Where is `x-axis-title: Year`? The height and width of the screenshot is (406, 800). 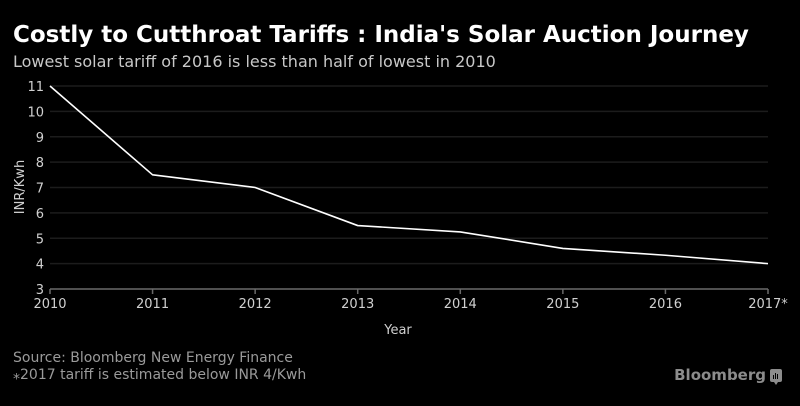 x-axis-title: Year is located at coordinates (397, 330).